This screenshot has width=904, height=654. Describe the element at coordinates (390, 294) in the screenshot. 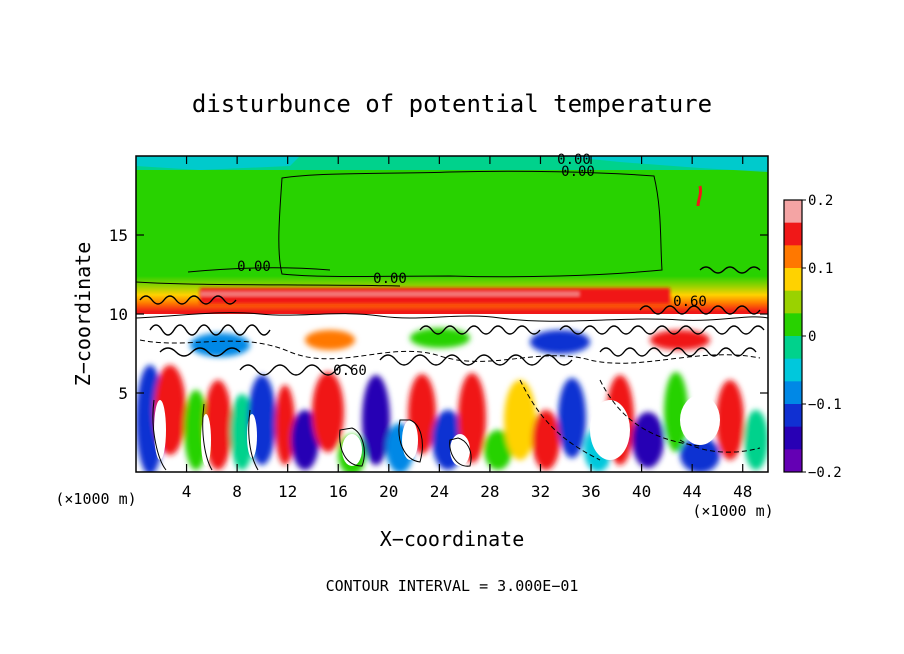

I see `inversion-highlight` at that location.